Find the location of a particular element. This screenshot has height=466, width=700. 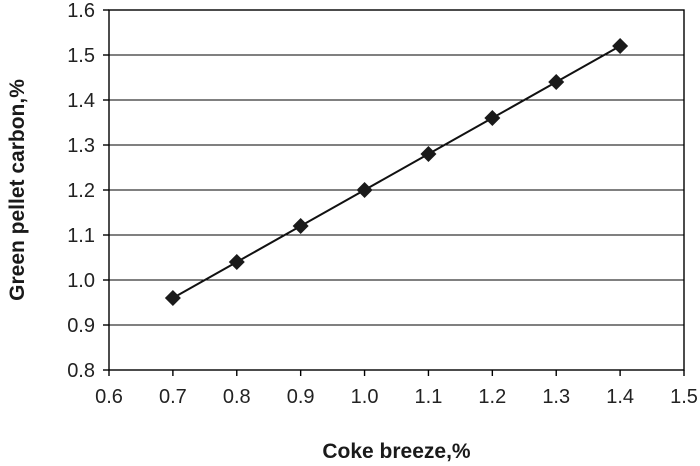

x-tick-label: 1.5 is located at coordinates (684, 397).